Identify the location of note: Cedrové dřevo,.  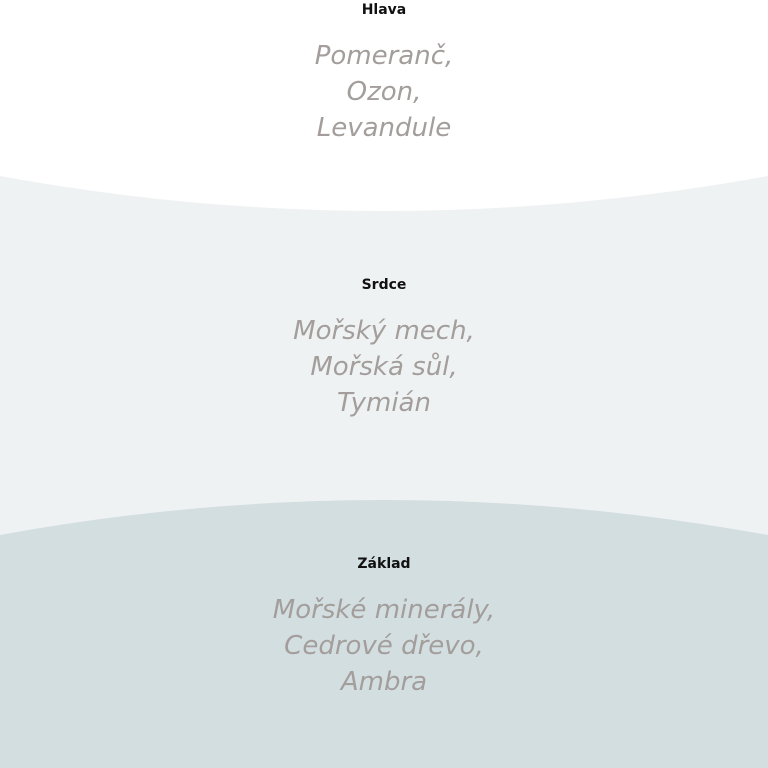
(384, 646).